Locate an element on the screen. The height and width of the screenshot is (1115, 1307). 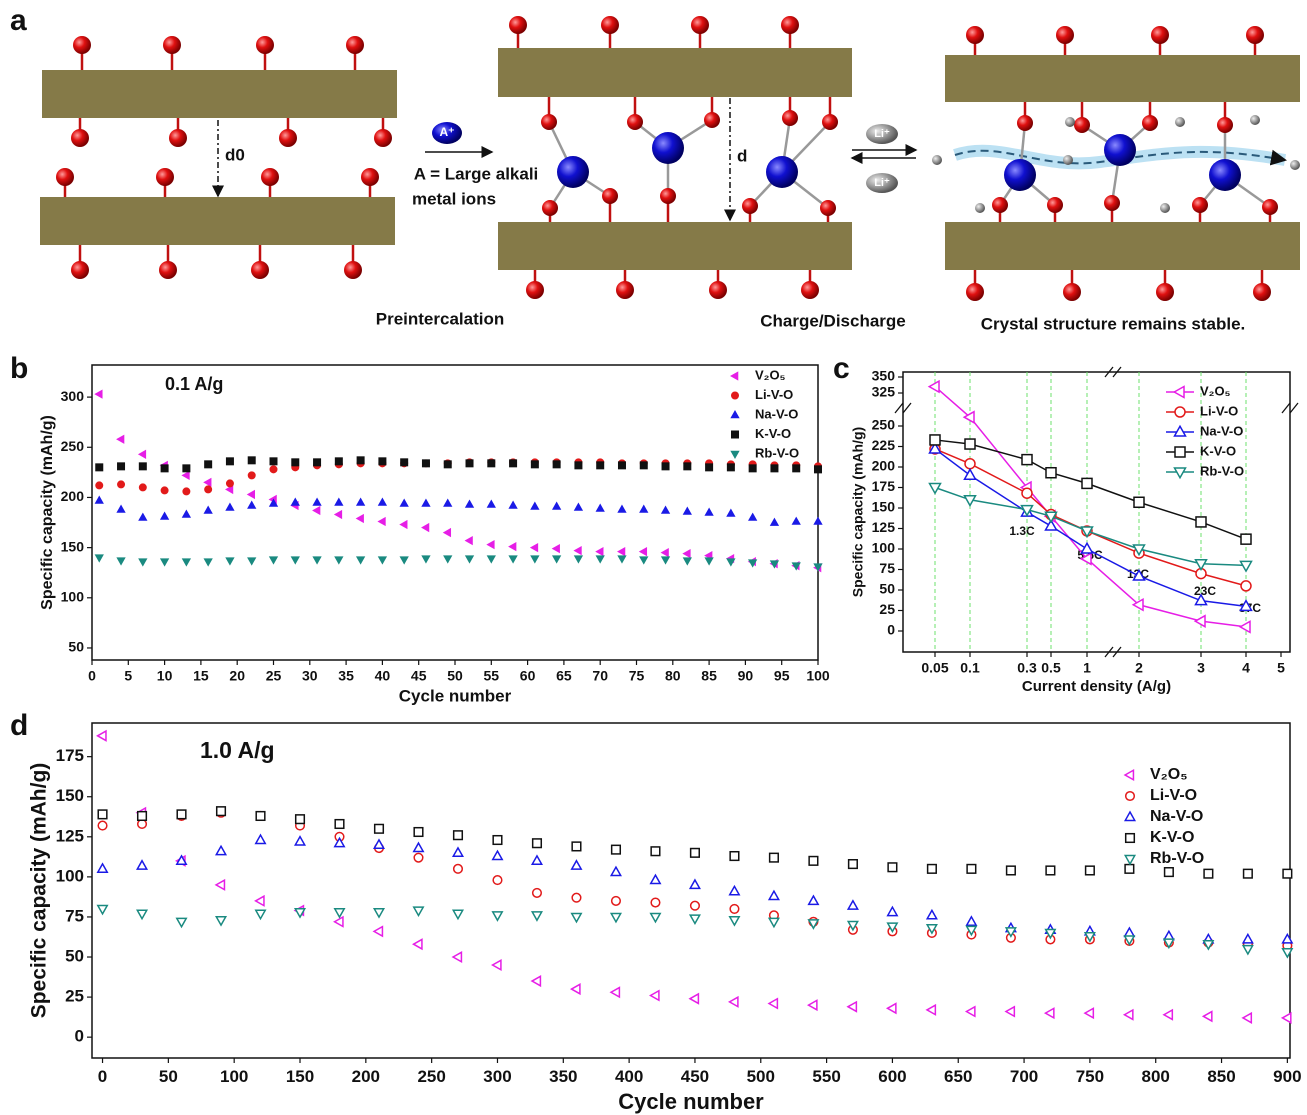
ion-label: A⁺ is located at coordinates (447, 132).